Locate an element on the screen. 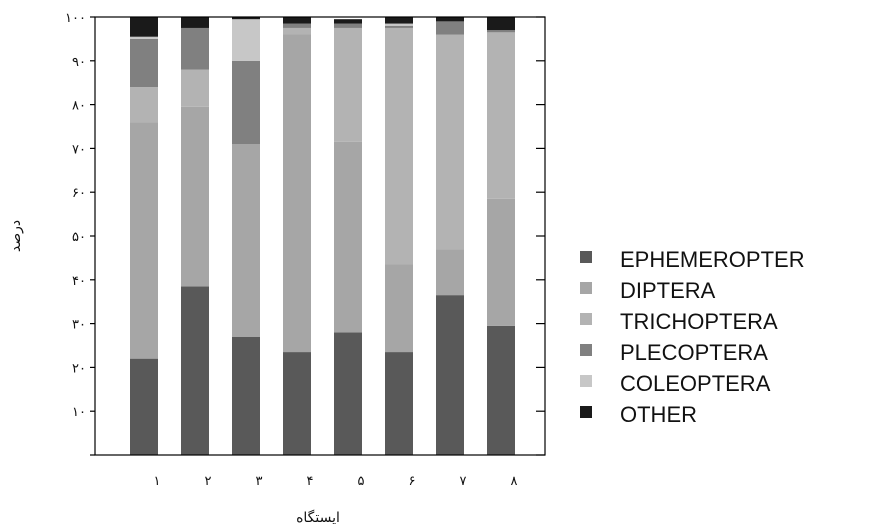 Image resolution: width=869 pixels, height=530 pixels. x-axis: ۱ ۲ ۳ ۴ ۵ ۶ ۷ ۸ is located at coordinates (336, 481).